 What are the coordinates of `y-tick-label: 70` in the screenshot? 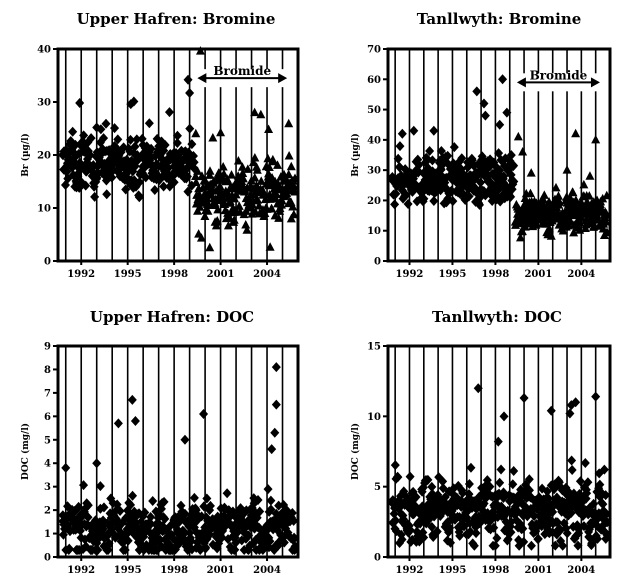 It's located at (374, 50).